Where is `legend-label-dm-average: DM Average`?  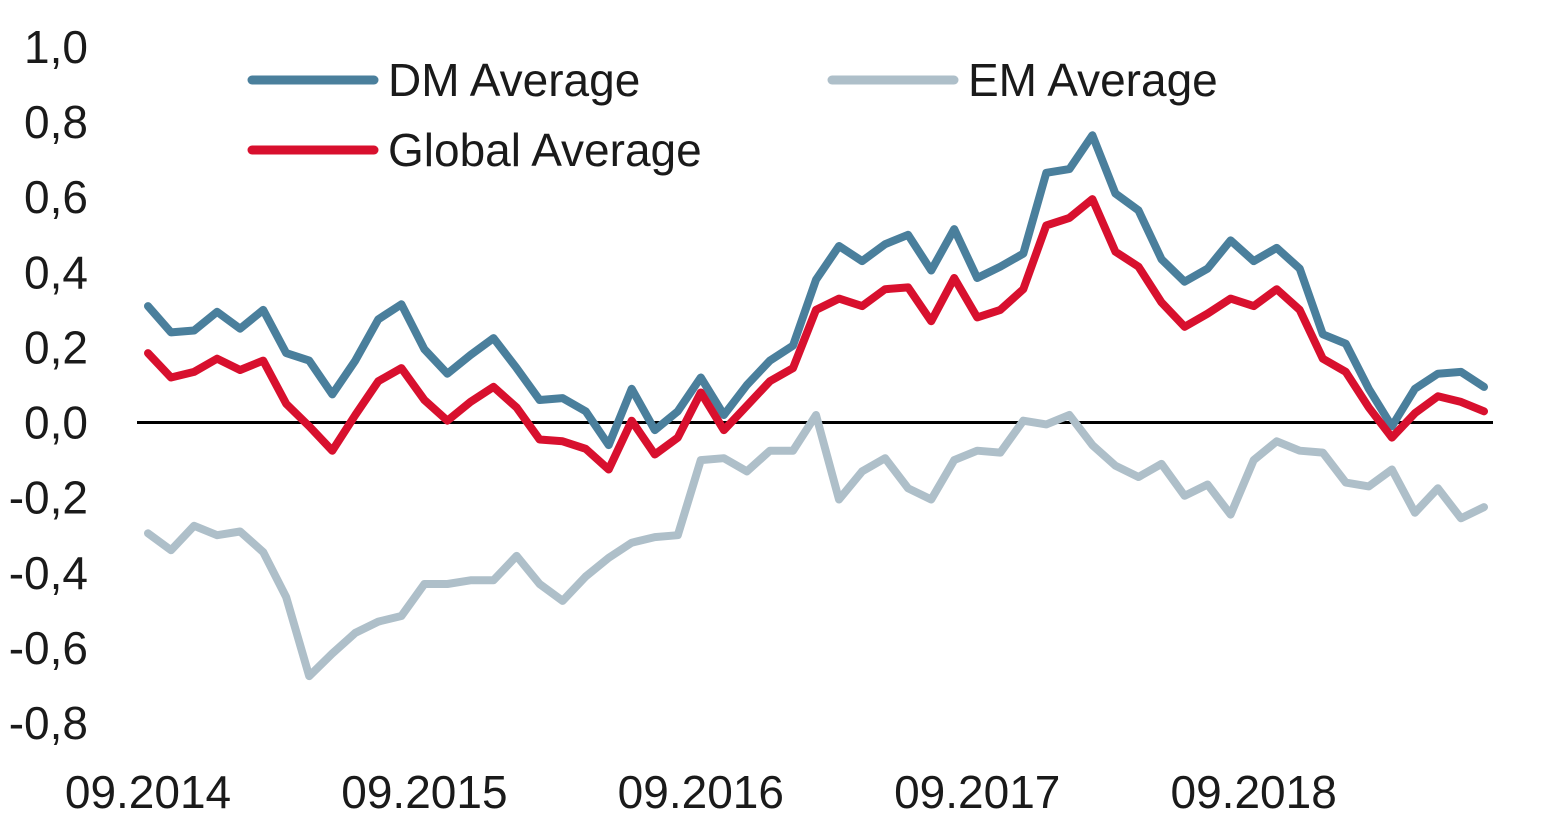 legend-label-dm-average: DM Average is located at coordinates (514, 80).